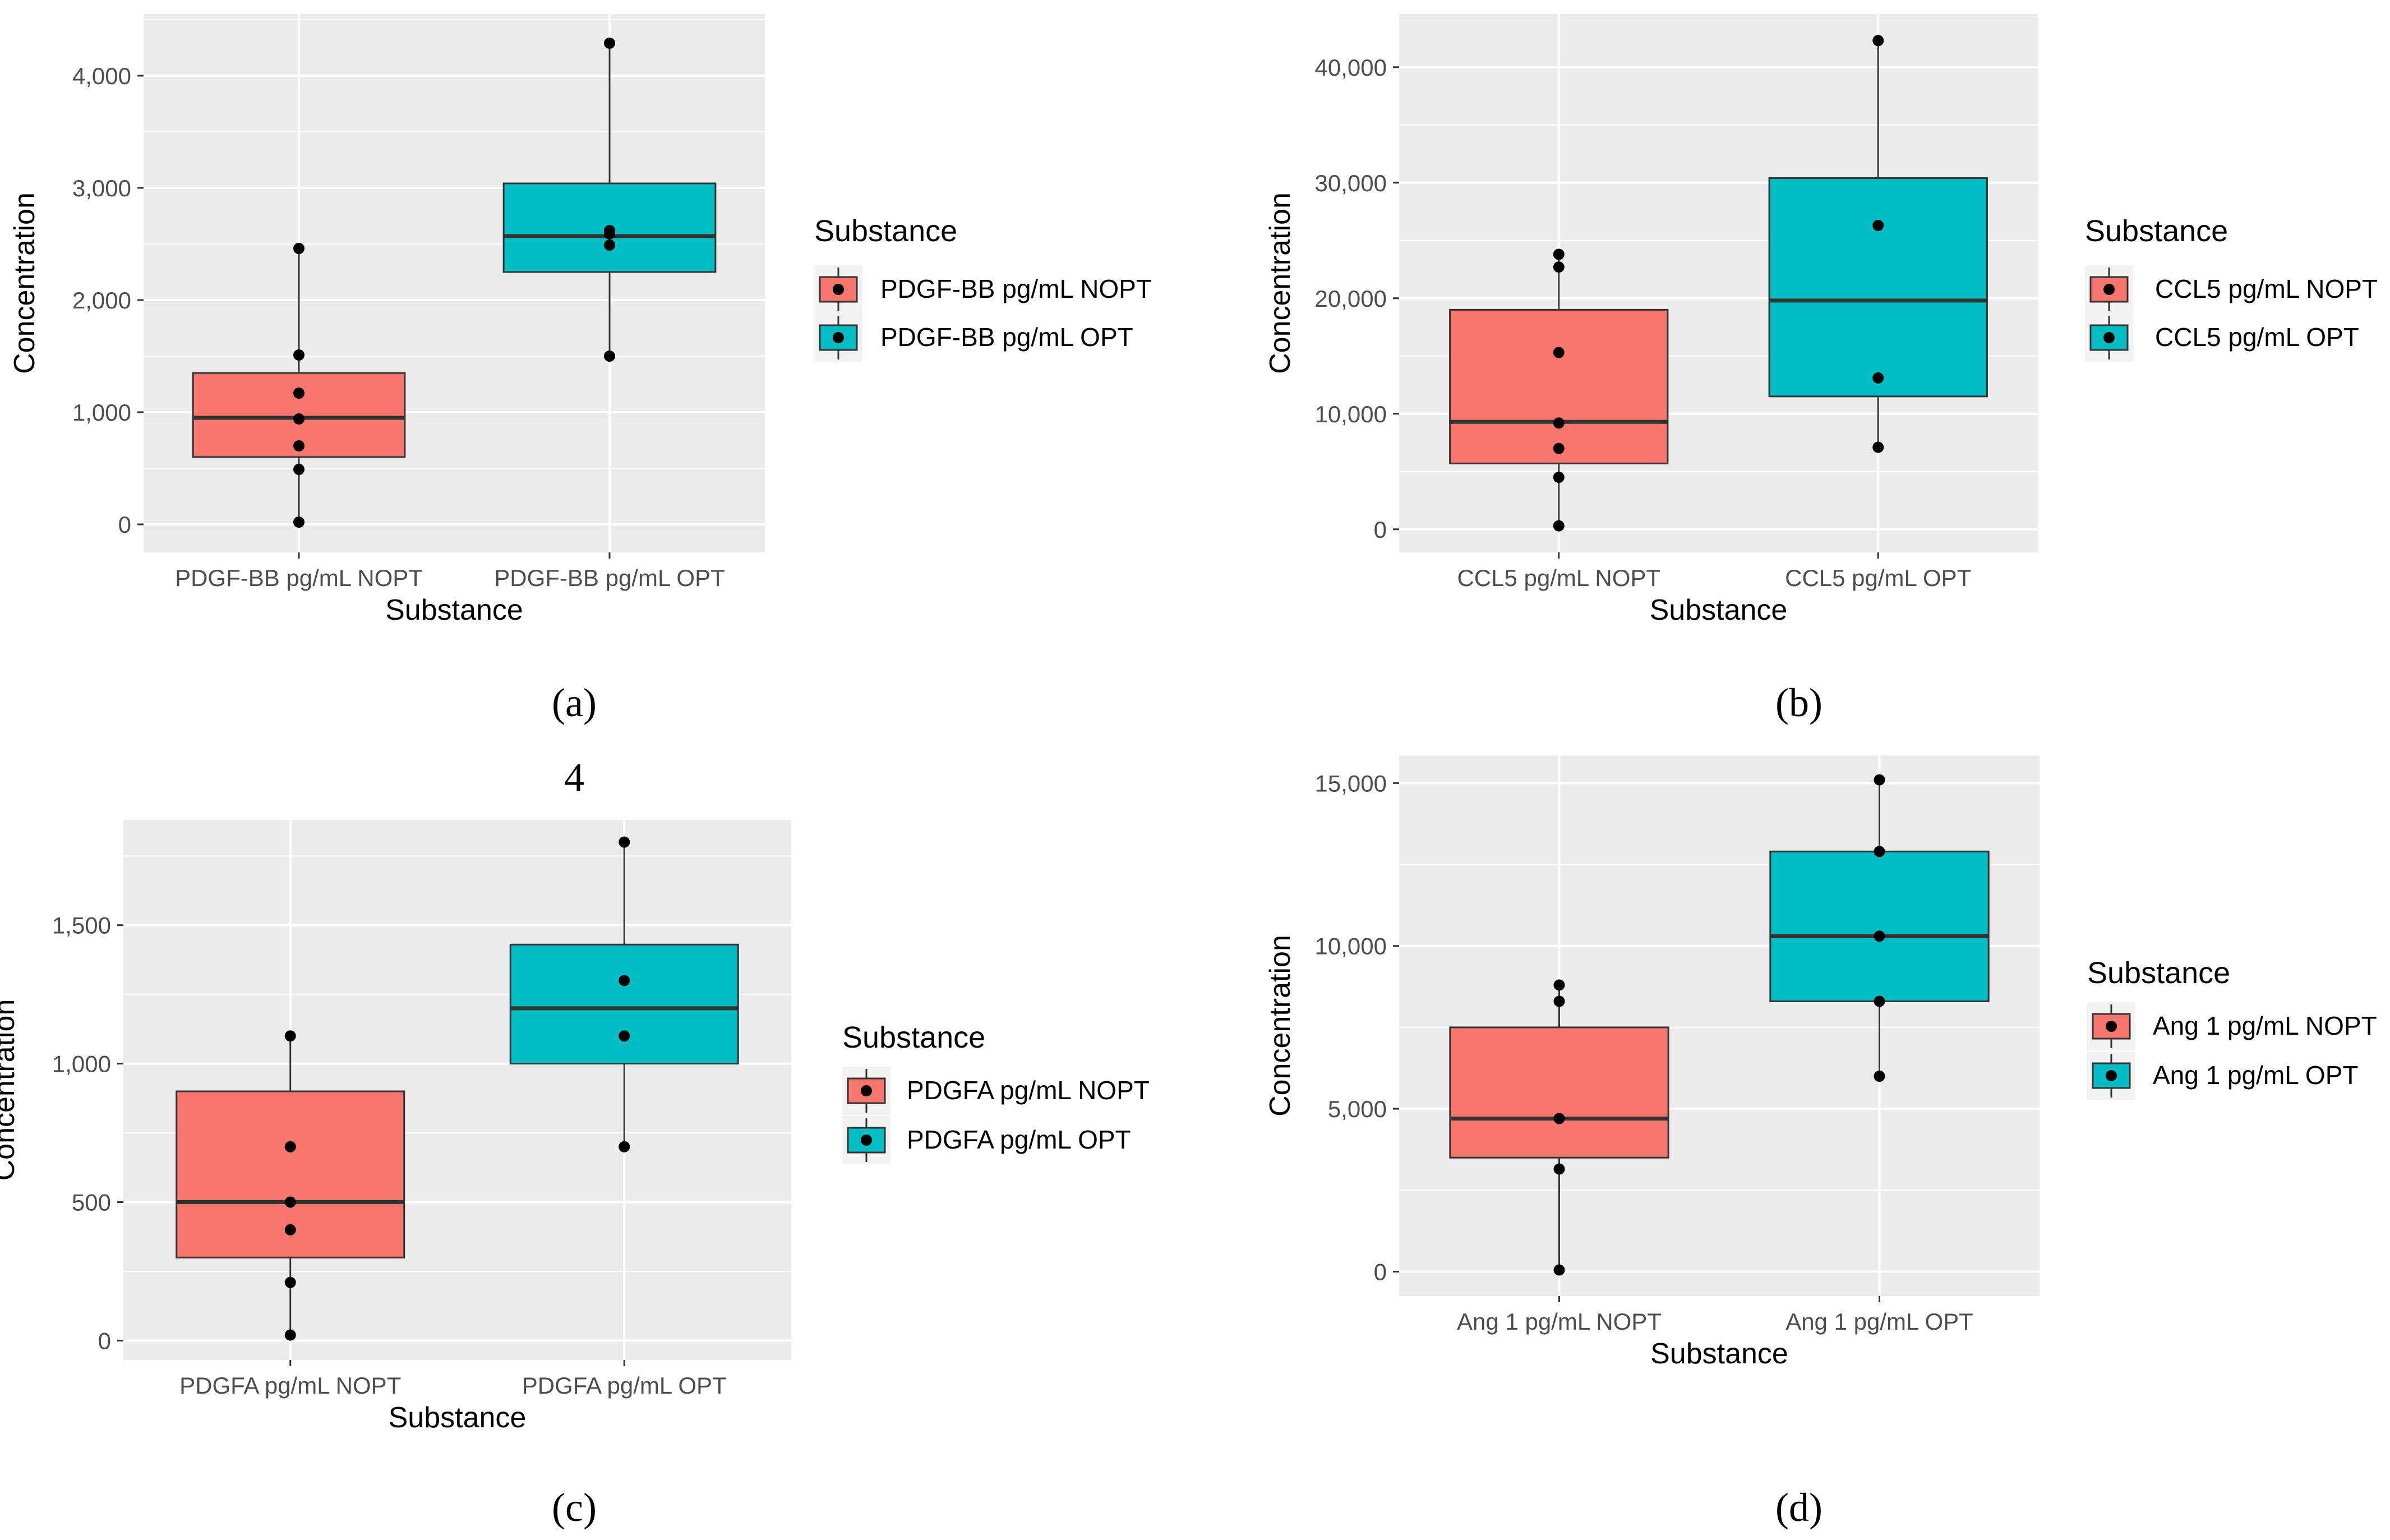 Image resolution: width=2390 pixels, height=1540 pixels. Describe the element at coordinates (2257, 337) in the screenshot. I see `legend-label: CCL5 pg/mL OPT` at that location.